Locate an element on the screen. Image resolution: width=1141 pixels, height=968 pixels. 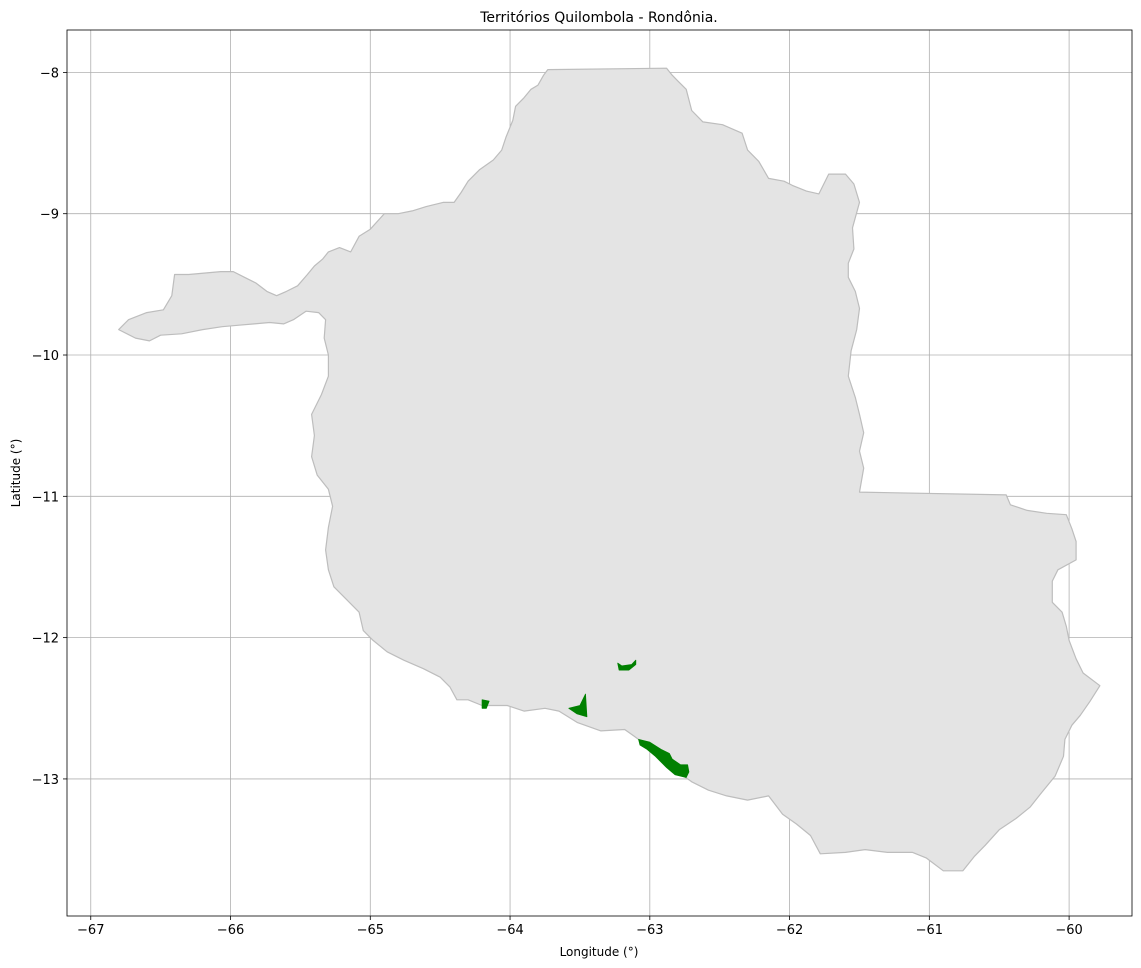
x-tick-label: −66 is located at coordinates (230, 930).